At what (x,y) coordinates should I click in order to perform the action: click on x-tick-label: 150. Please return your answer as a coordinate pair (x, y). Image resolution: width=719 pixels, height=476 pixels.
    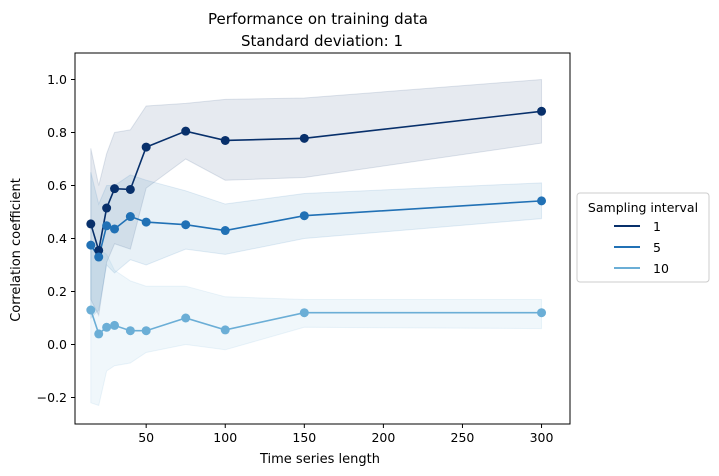
    Looking at the image, I should click on (304, 437).